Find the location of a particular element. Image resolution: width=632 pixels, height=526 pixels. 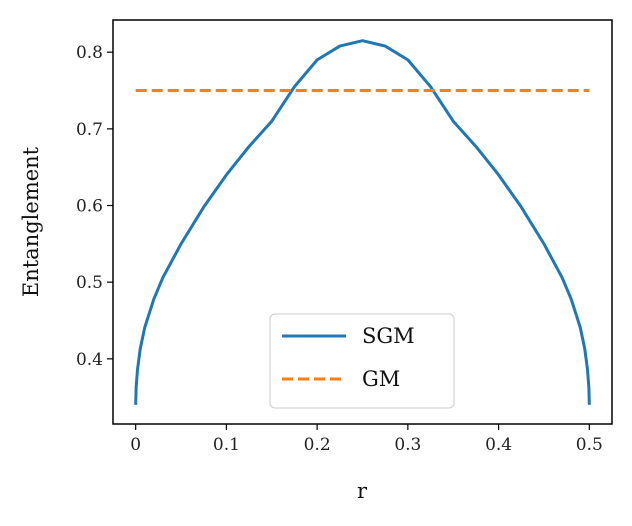

y-axis-label: Entanglement is located at coordinates (31, 221).